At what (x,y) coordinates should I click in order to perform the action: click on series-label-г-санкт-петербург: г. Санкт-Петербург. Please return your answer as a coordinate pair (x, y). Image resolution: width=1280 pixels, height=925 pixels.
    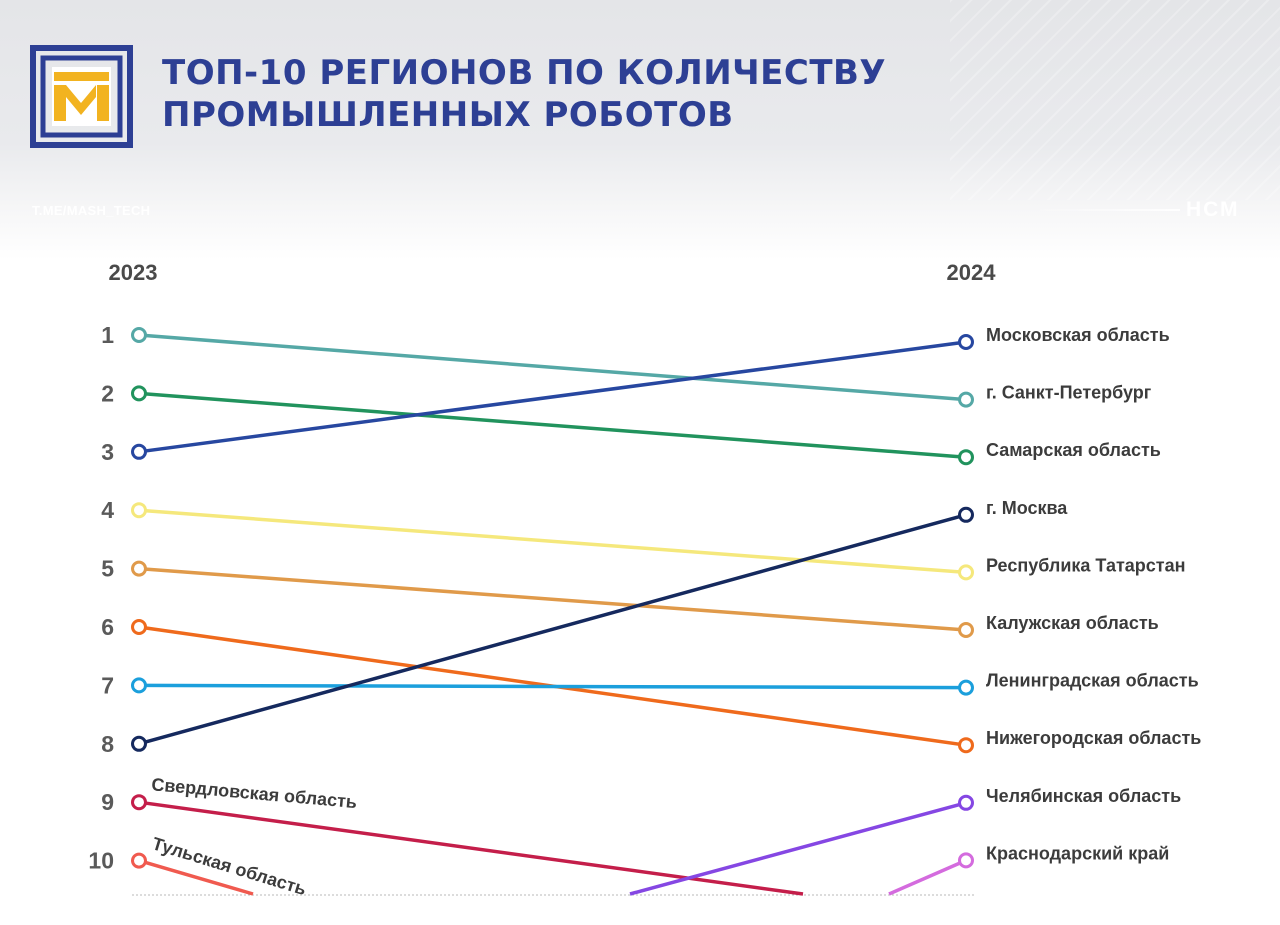
    Looking at the image, I should click on (1069, 393).